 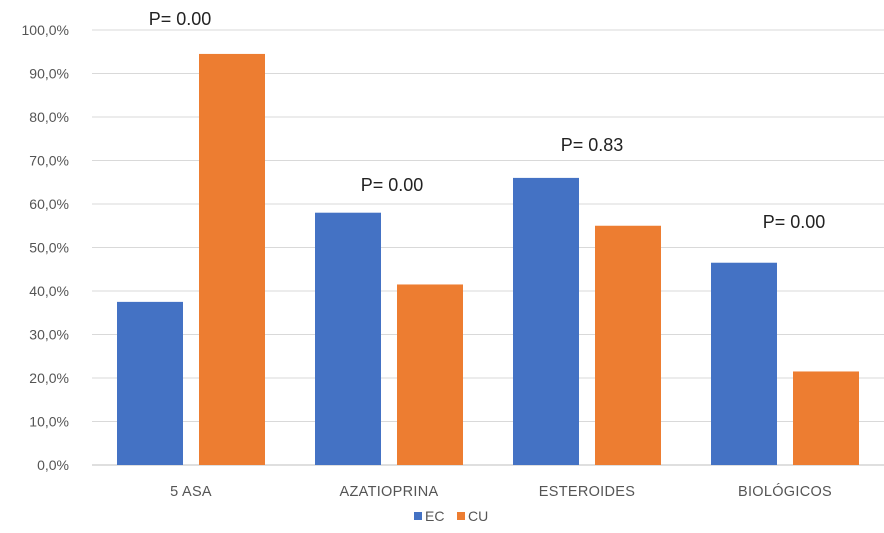 What do you see at coordinates (478, 516) in the screenshot?
I see `legend-label-cu: CU` at bounding box center [478, 516].